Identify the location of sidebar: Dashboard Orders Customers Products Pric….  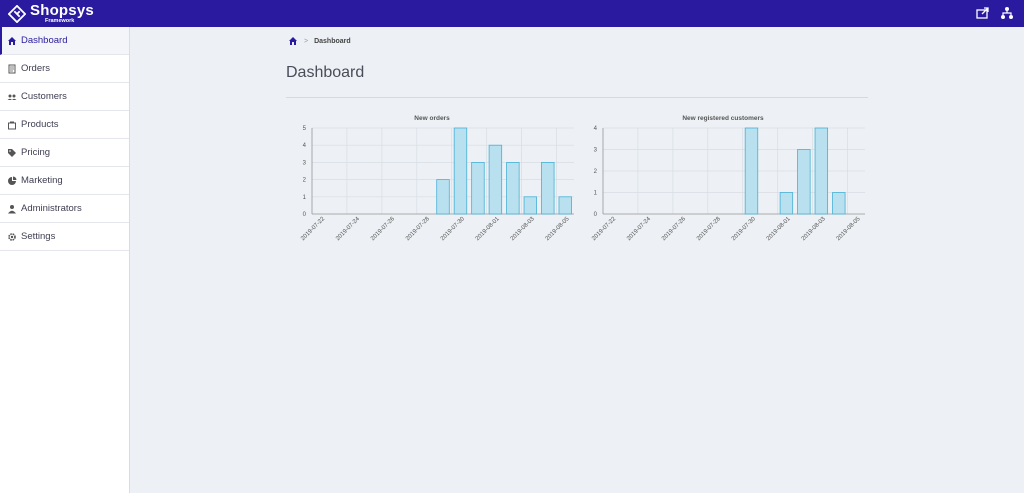
(65, 260).